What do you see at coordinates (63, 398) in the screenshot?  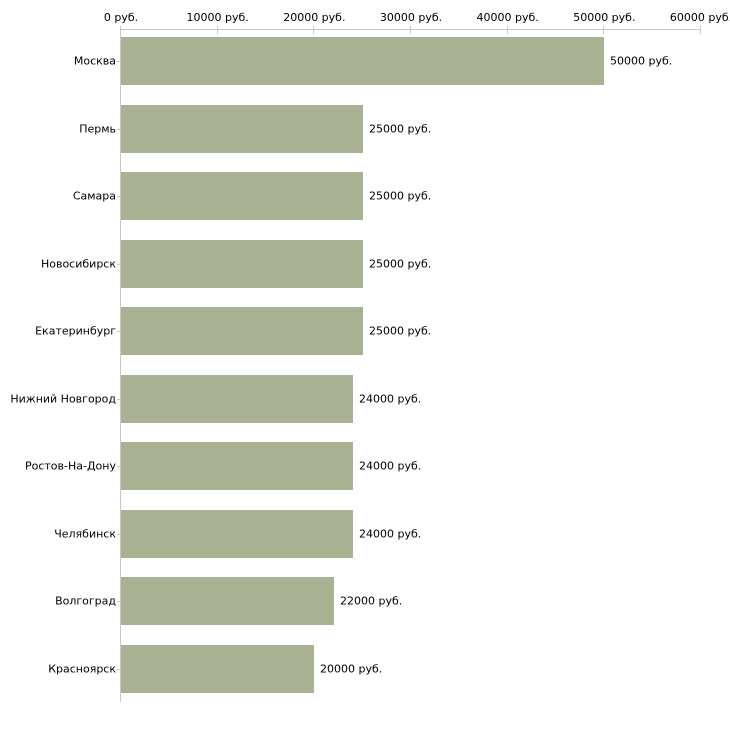 I see `category-label: Нижний Новгород` at bounding box center [63, 398].